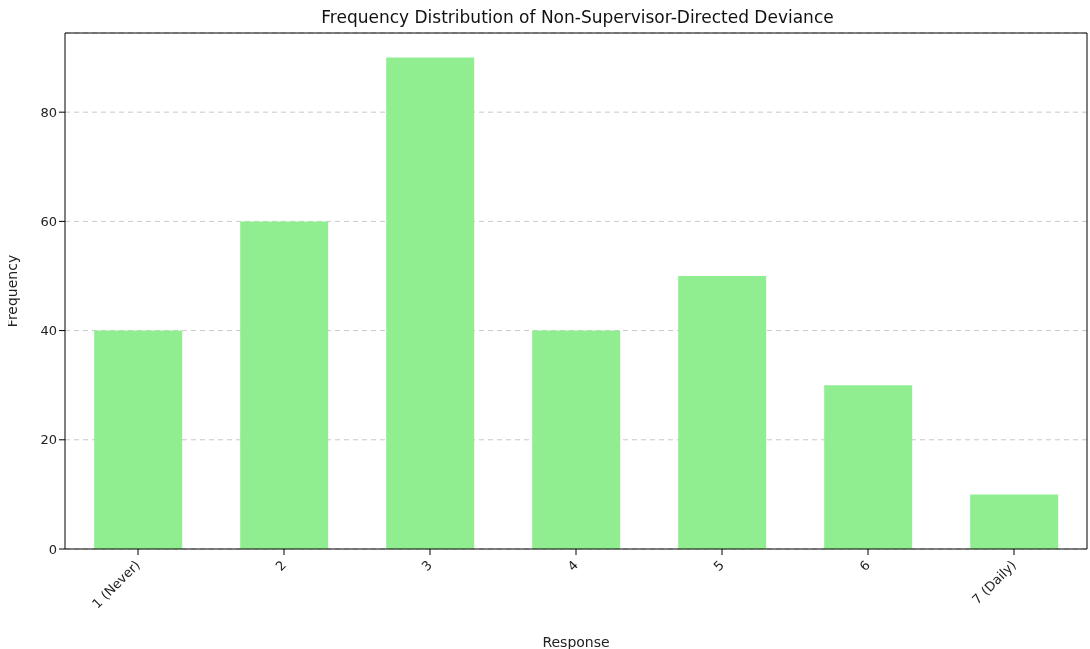 The image size is (1090, 649). Describe the element at coordinates (48, 331) in the screenshot. I see `y-tick-label: 40` at that location.